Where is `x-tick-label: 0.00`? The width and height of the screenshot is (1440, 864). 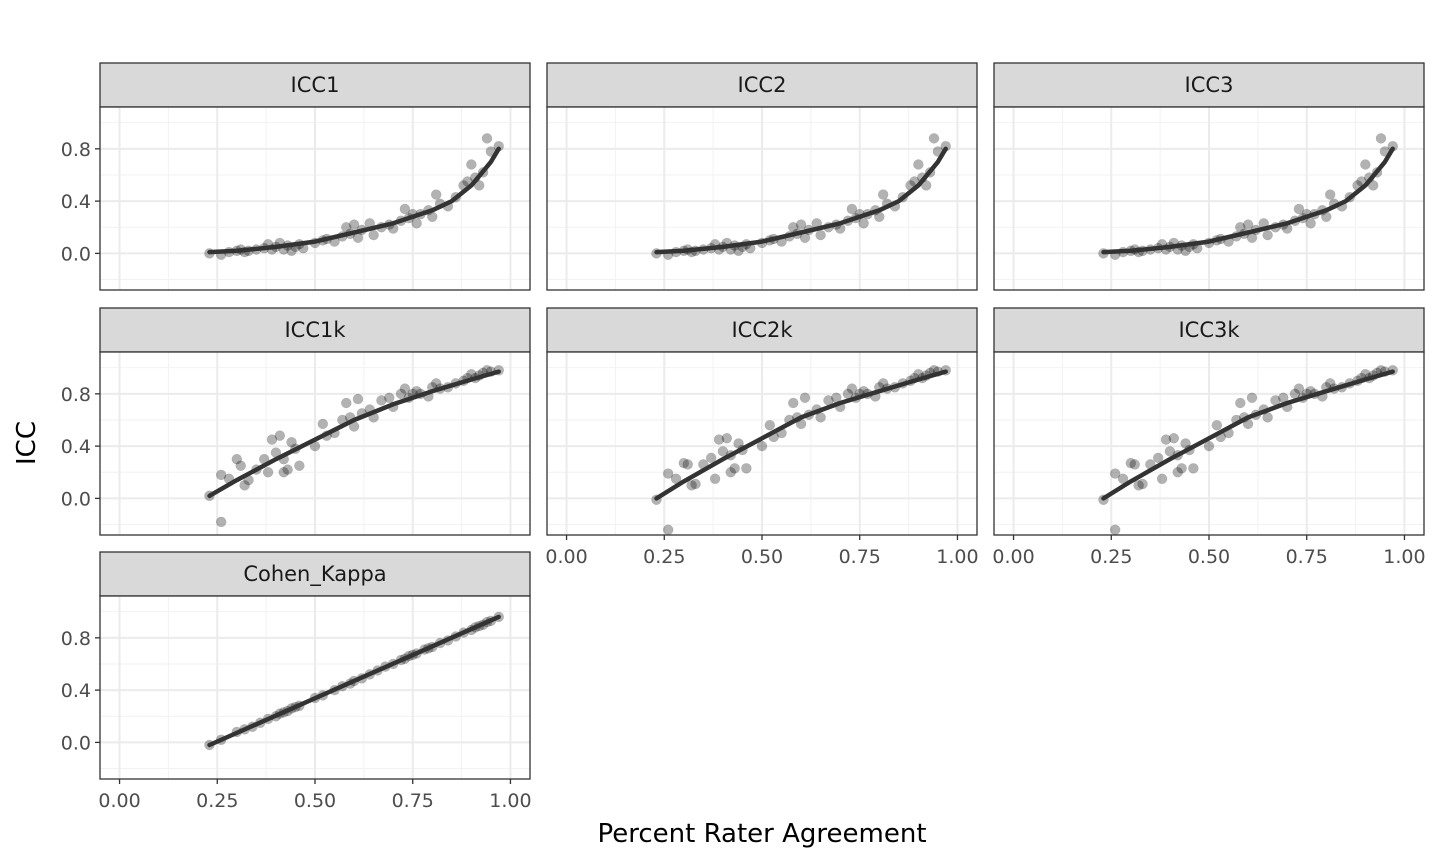
x-tick-label: 0.00 is located at coordinates (566, 557).